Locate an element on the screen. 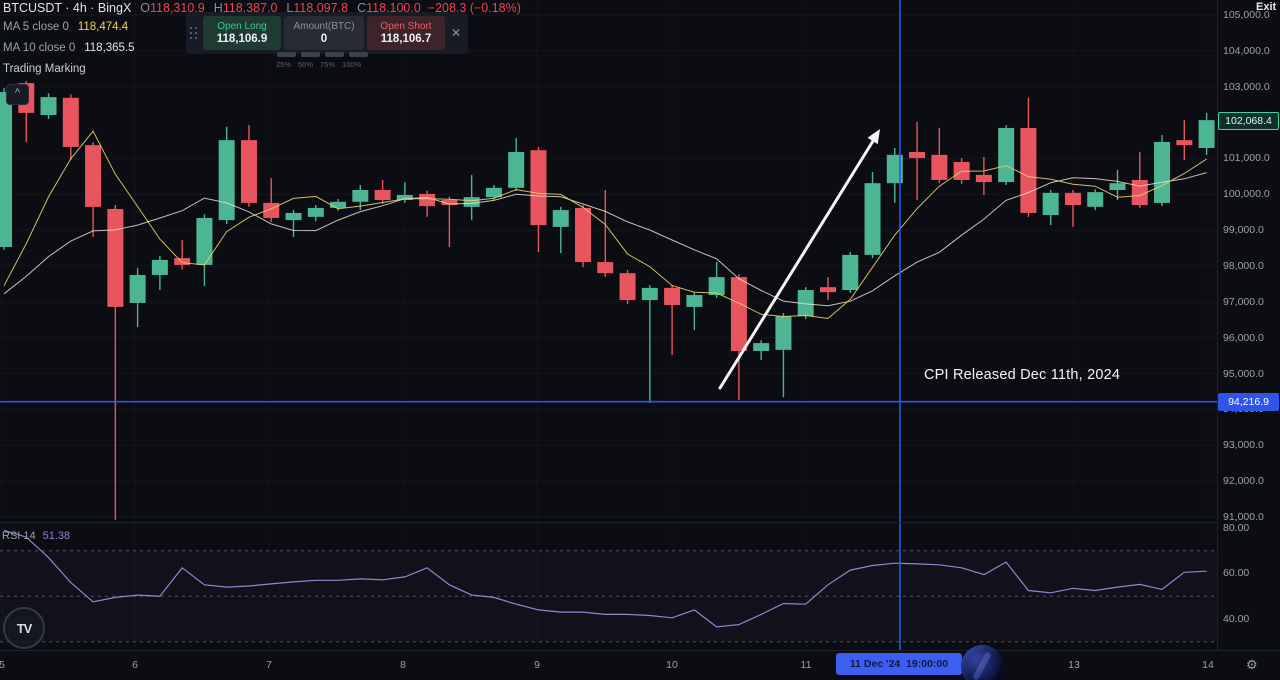  time-axis: 11 Dec '24 19:00:00 ⚙ 5 6 7 8 9 10 11 13 14 is located at coordinates (640, 662).